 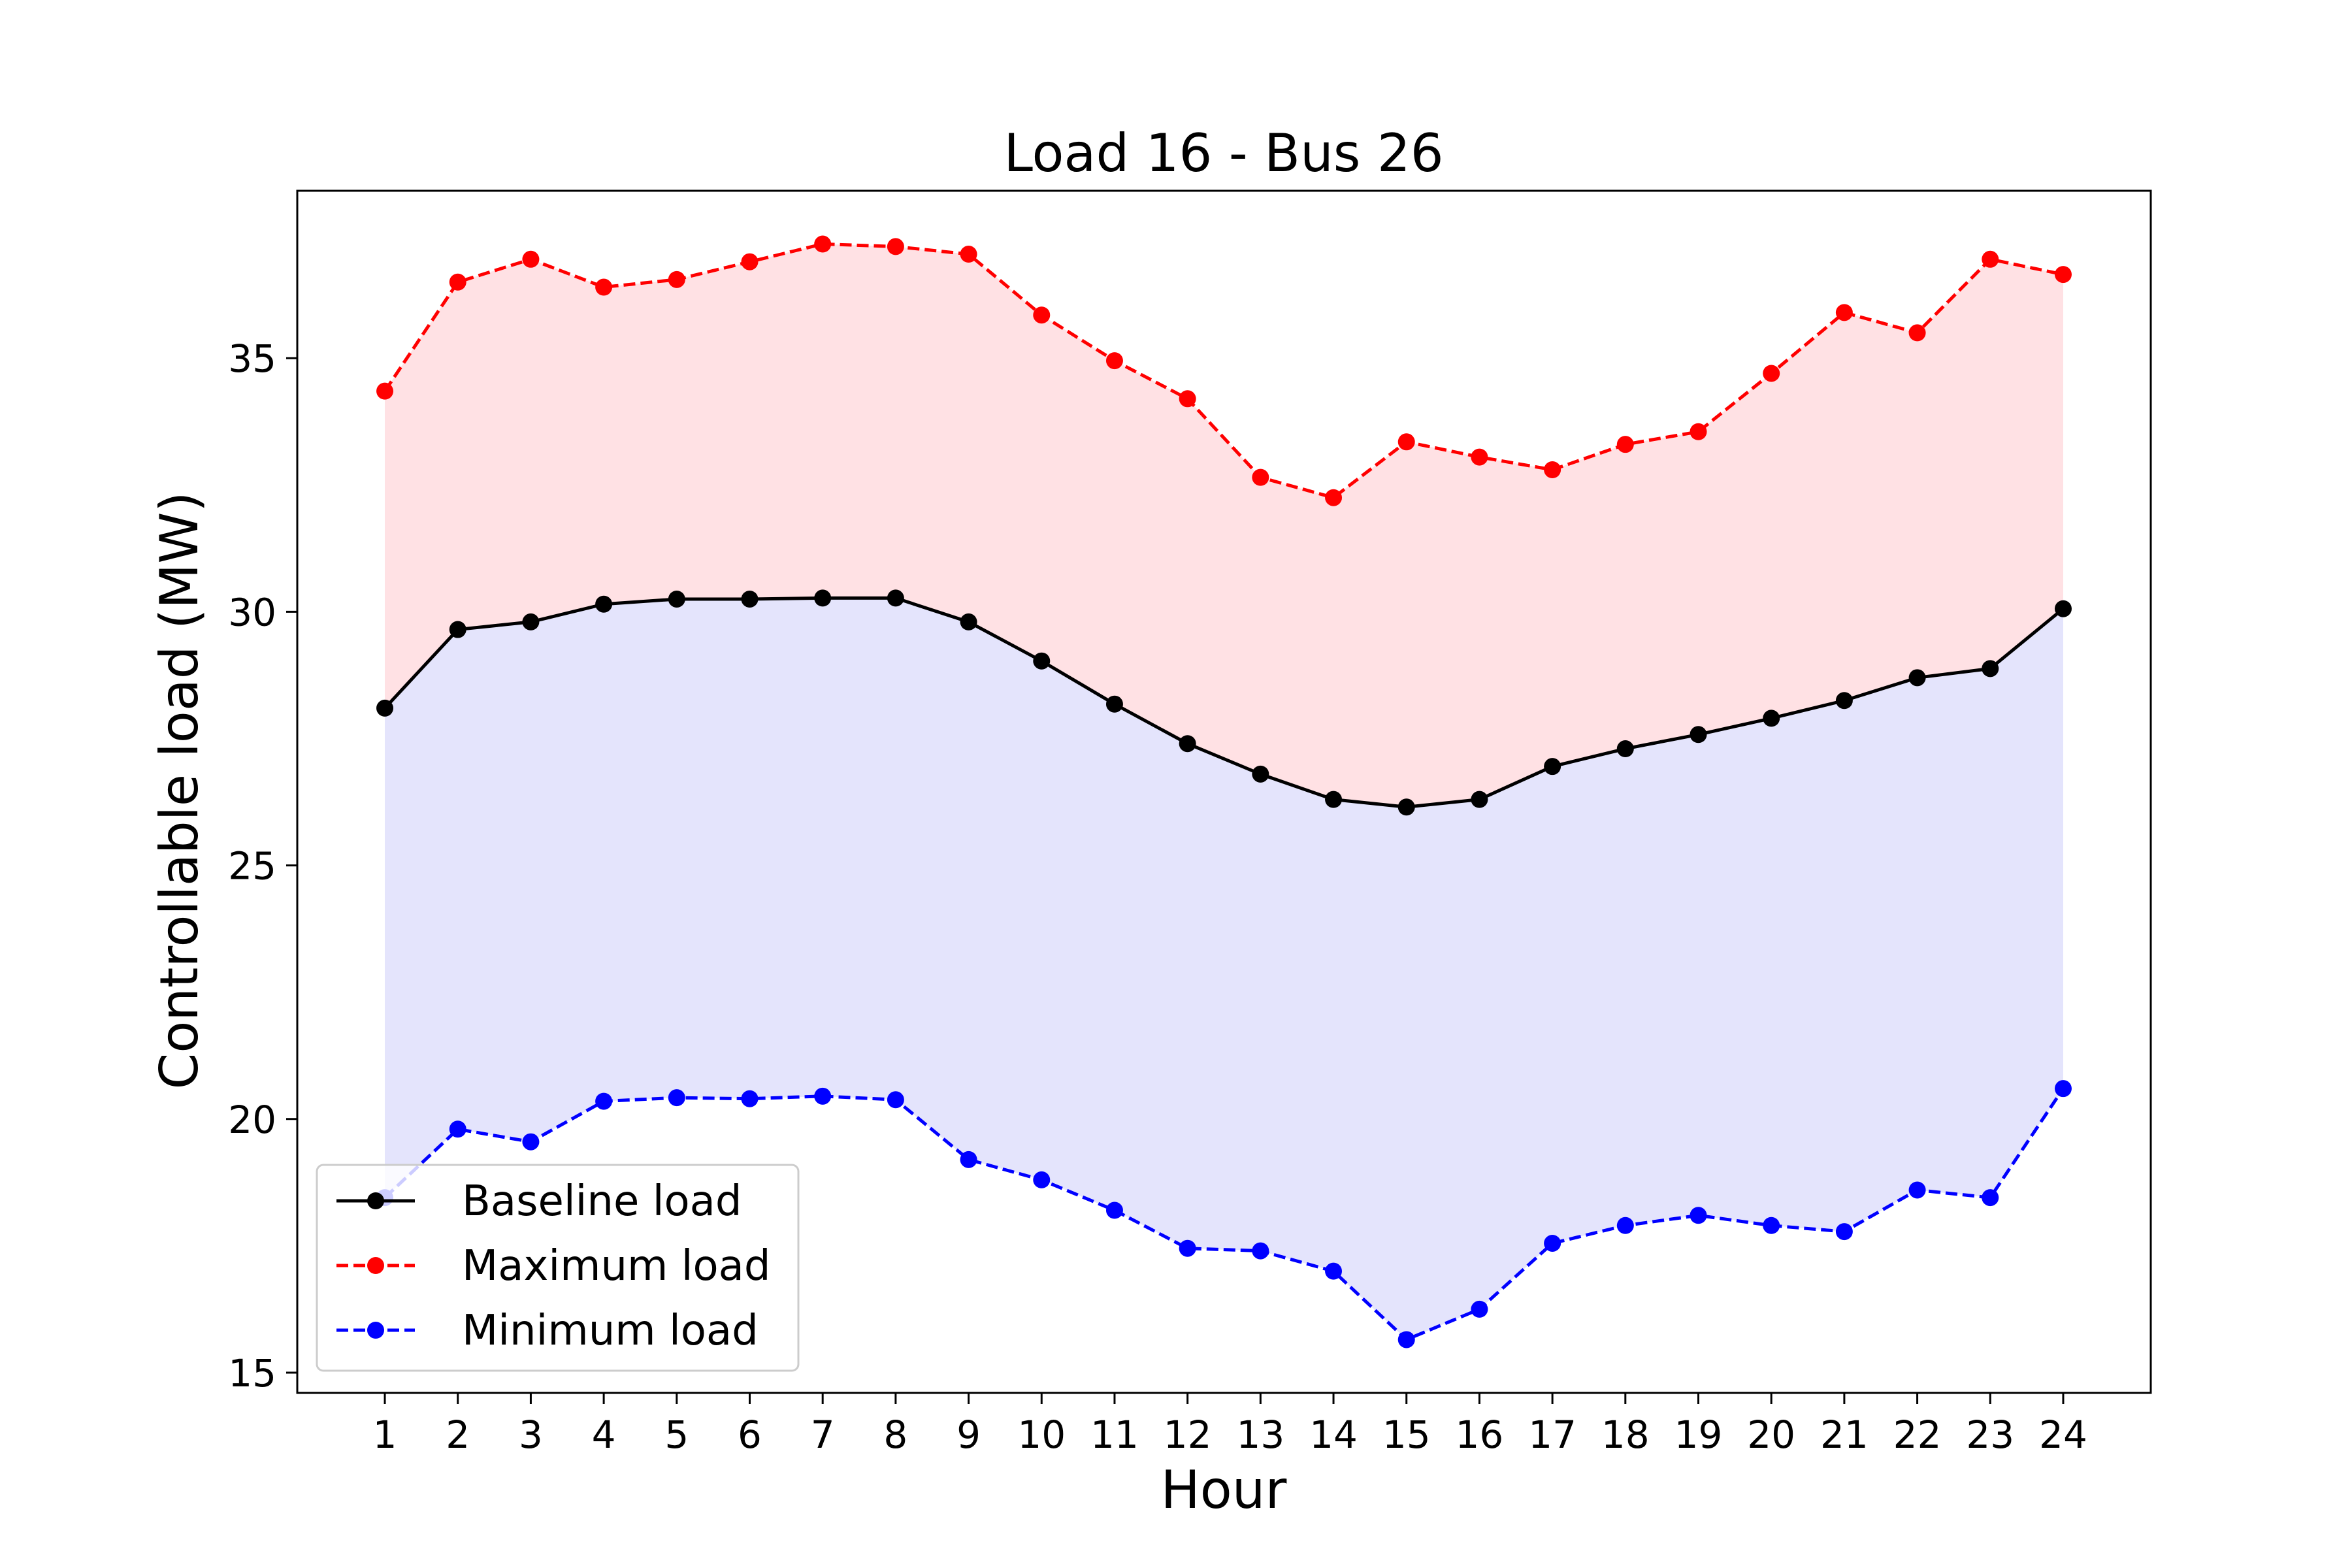 What do you see at coordinates (676, 1435) in the screenshot?
I see `x-tick-label-5: 5` at bounding box center [676, 1435].